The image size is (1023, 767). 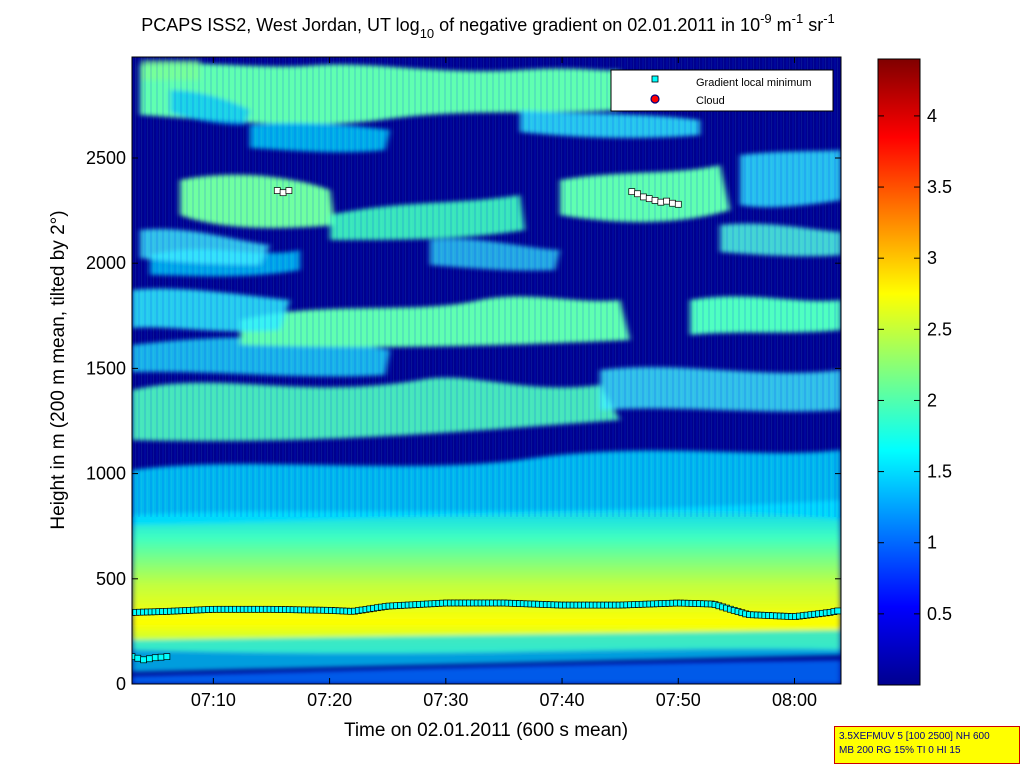 What do you see at coordinates (754, 83) in the screenshot?
I see `legend-label-gradient-minimum: Gradient local minimum` at bounding box center [754, 83].